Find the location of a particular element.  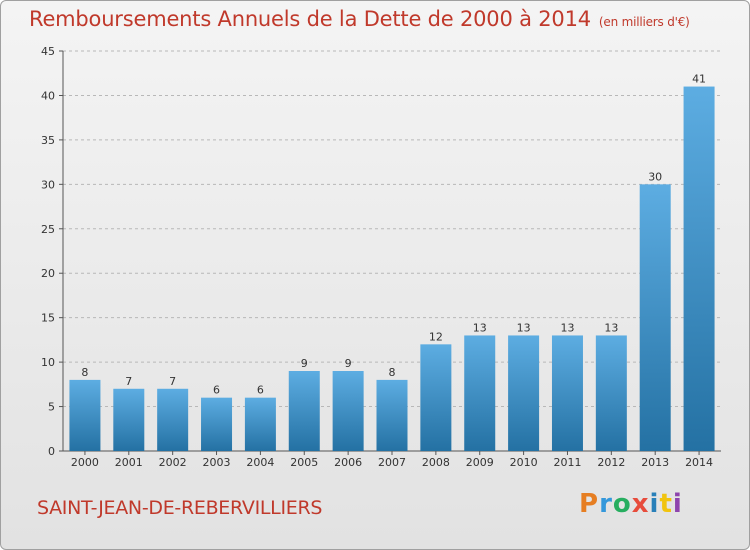

logo-letter: x is located at coordinates (640, 504).